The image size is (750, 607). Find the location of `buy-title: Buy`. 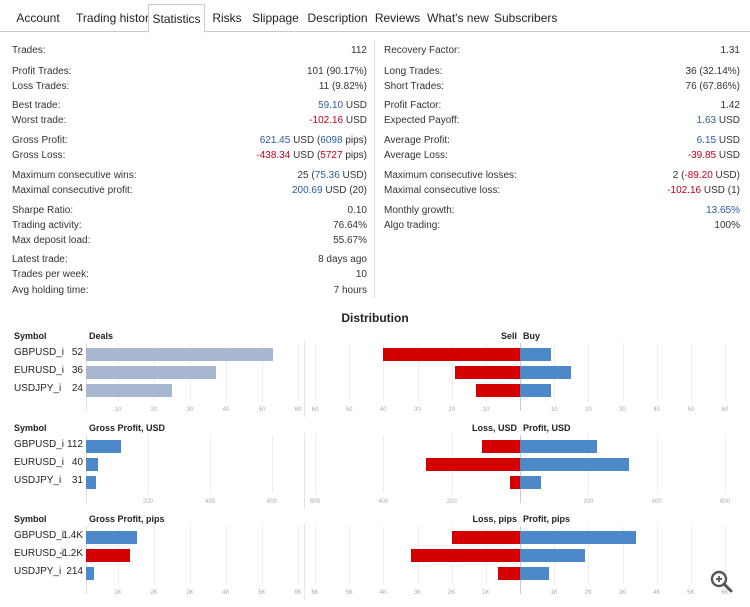

buy-title: Buy is located at coordinates (532, 336).